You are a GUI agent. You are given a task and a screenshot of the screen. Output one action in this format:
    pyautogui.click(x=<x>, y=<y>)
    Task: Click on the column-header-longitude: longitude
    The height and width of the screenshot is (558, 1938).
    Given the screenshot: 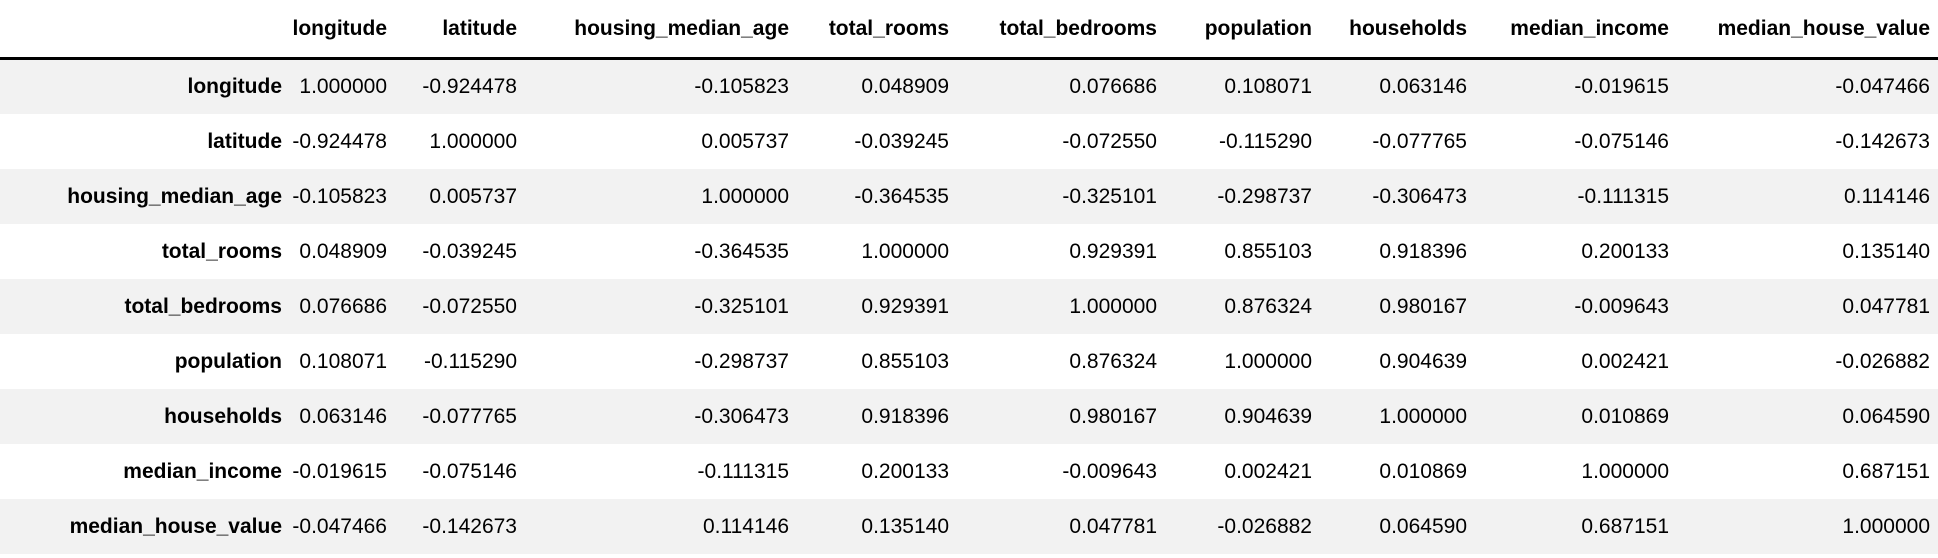 What is the action you would take?
    pyautogui.click(x=342, y=30)
    